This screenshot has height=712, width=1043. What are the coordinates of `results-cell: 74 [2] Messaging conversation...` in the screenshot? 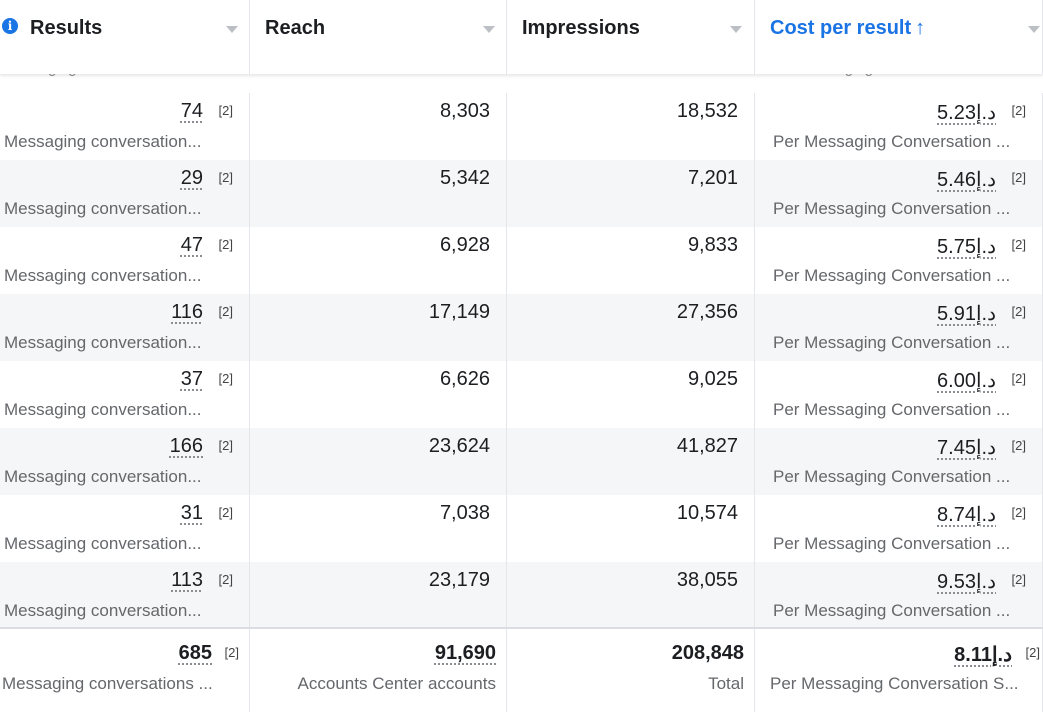 It's located at (125, 126).